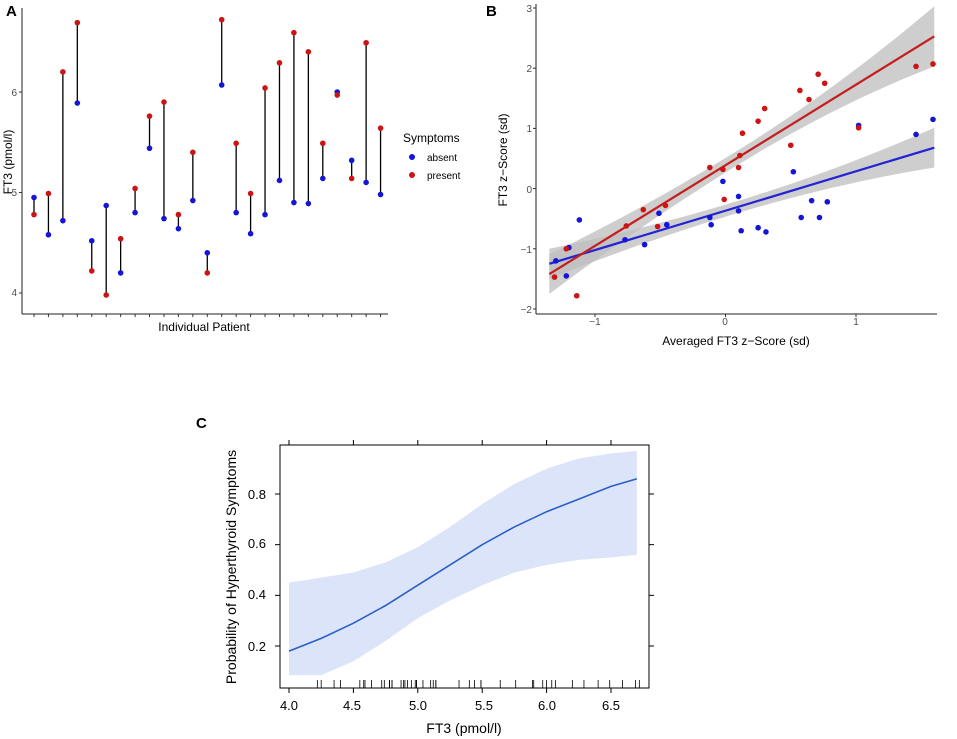  What do you see at coordinates (418, 705) in the screenshot?
I see `panel-c-xtick: 5.0` at bounding box center [418, 705].